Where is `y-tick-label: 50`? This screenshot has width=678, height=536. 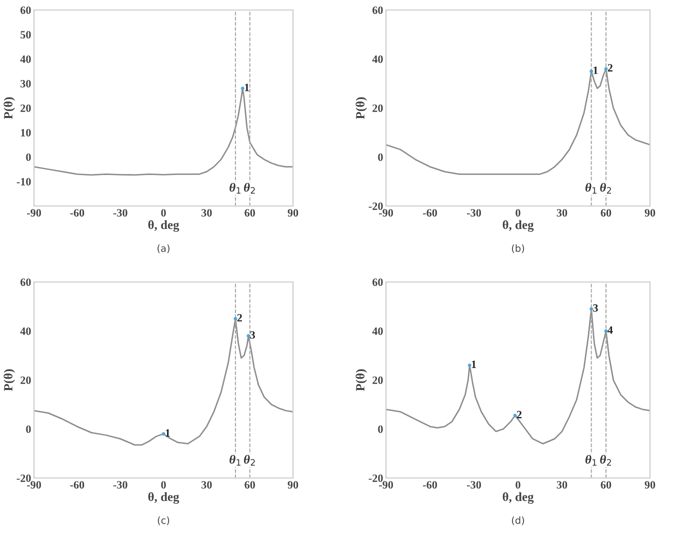
y-tick-label: 50 is located at coordinates (25, 34).